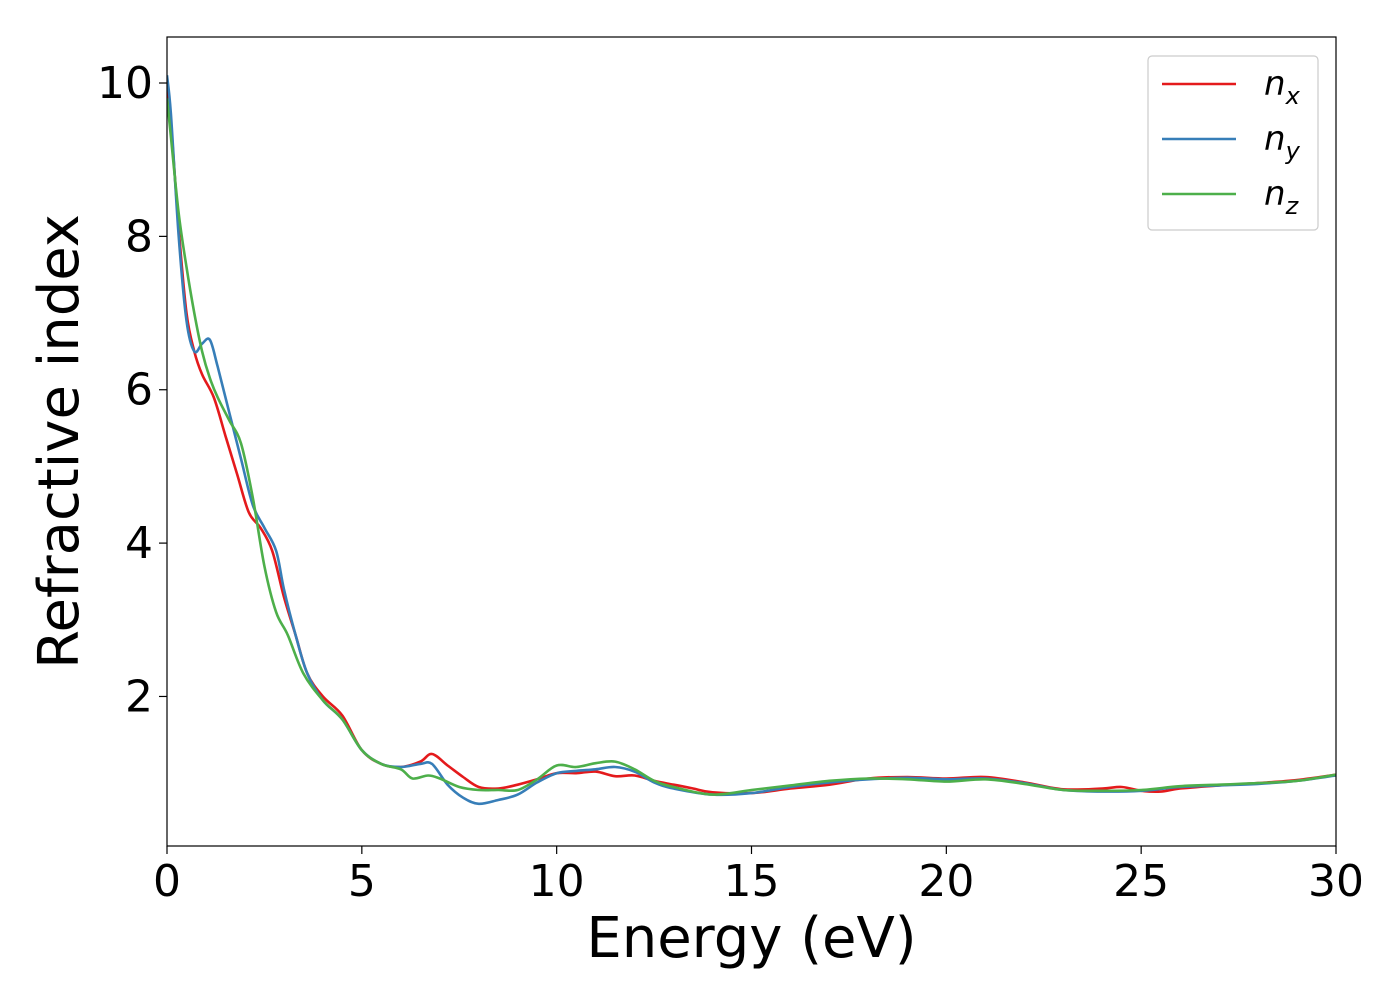 The image size is (1400, 1000). I want to click on x-tick-label: 30, so click(1336, 881).